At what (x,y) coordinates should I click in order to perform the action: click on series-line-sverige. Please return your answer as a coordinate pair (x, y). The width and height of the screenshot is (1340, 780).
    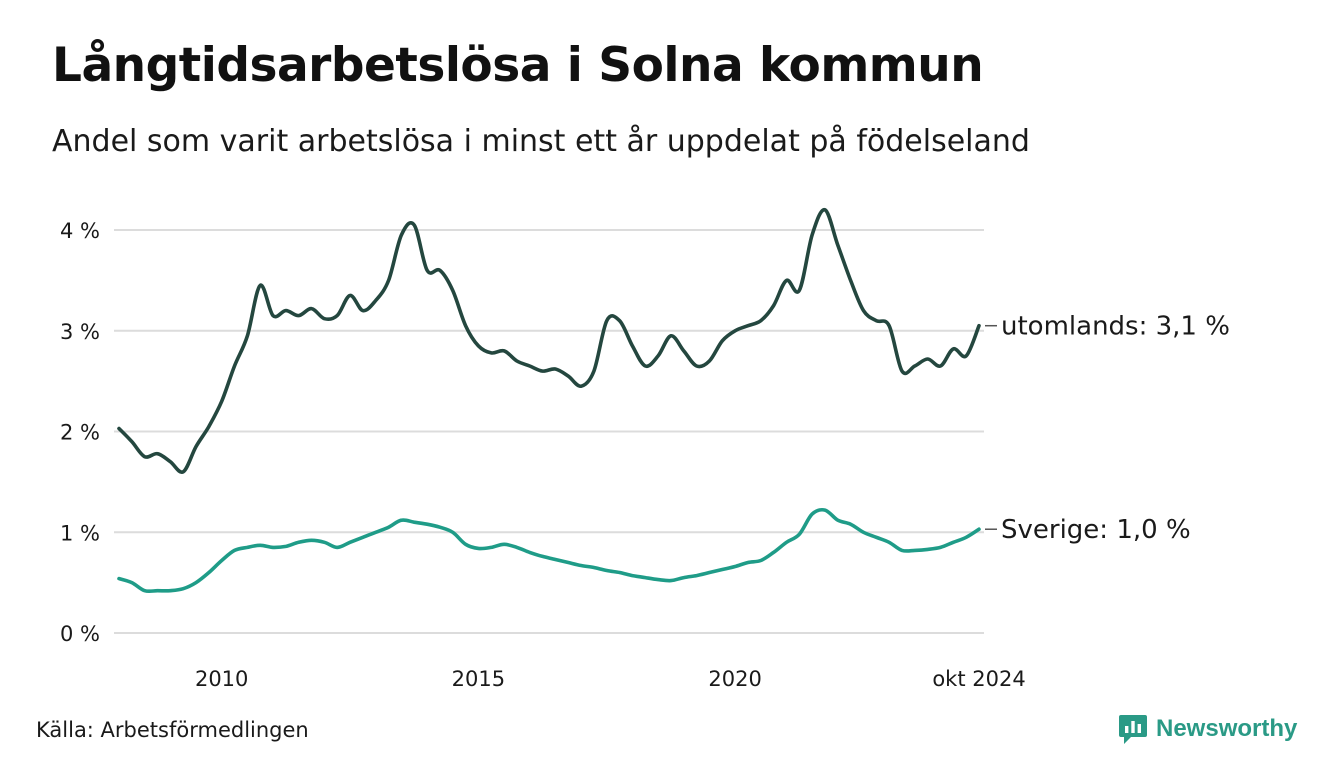
    Looking at the image, I should click on (549, 550).